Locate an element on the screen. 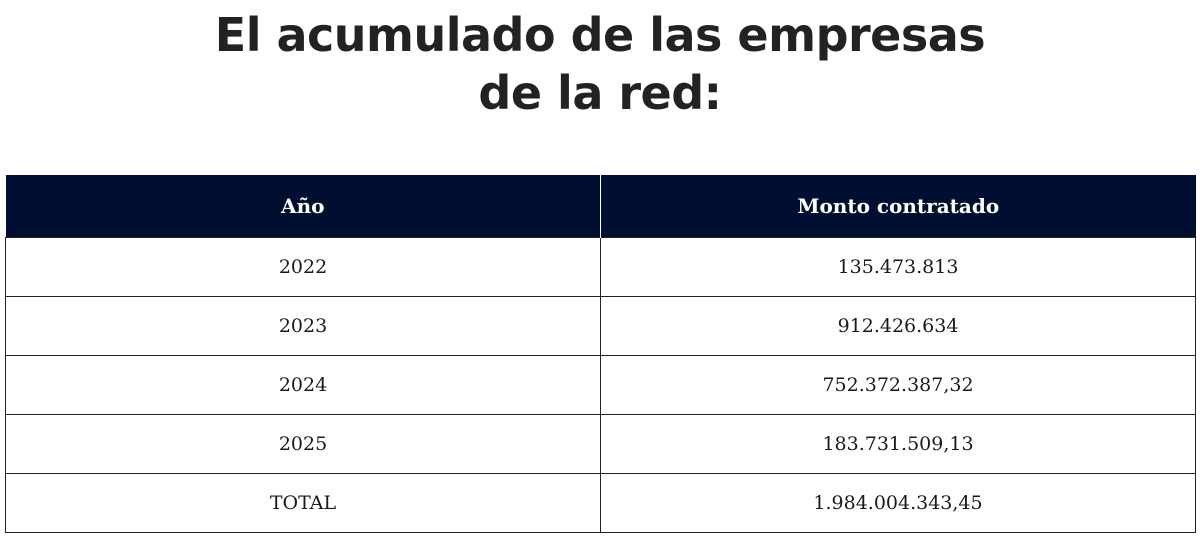  table-header: Año Monto contratado is located at coordinates (600, 206).